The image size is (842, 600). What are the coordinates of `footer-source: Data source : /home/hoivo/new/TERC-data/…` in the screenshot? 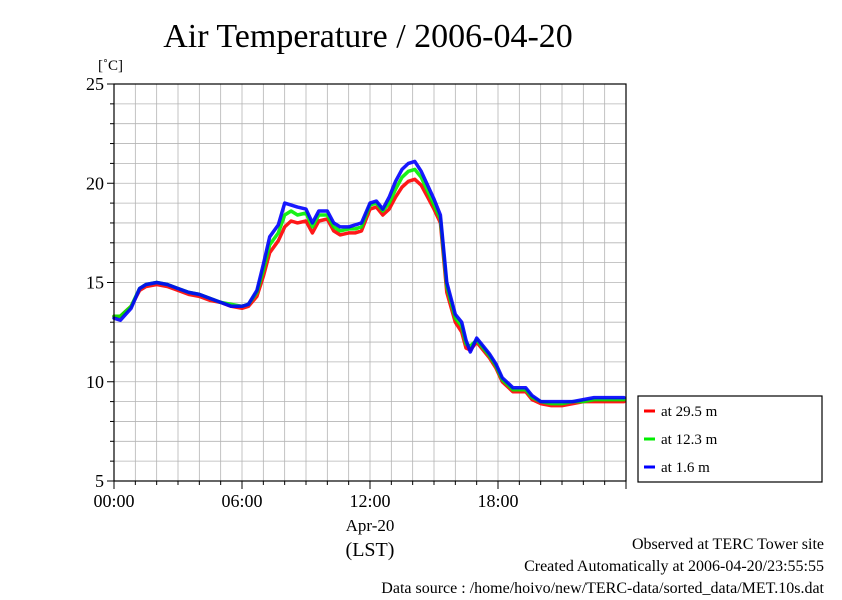 It's located at (602, 588).